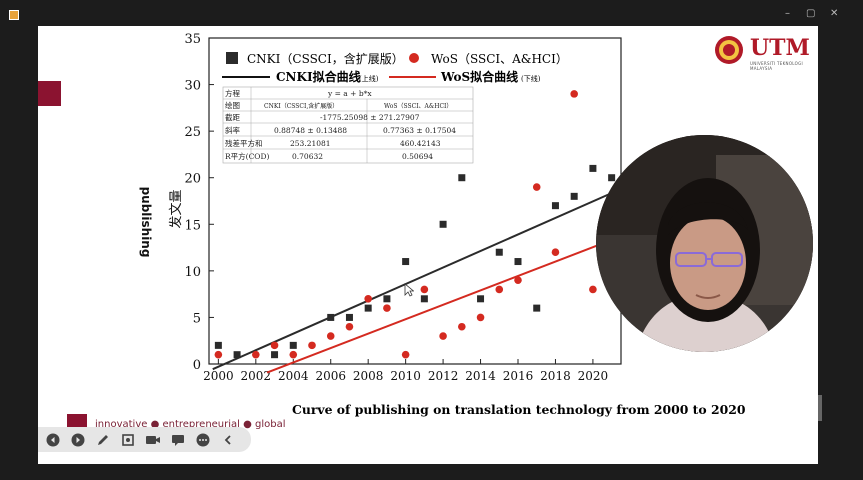 The width and height of the screenshot is (863, 480). Describe the element at coordinates (780, 48) in the screenshot. I see `logo-text: UTM` at that location.